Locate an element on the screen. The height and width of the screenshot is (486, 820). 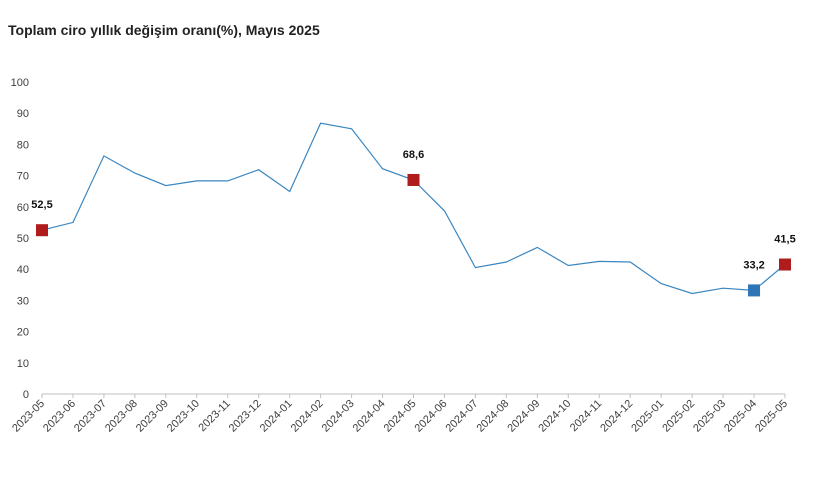
x-tick-label: 2025-04 is located at coordinates (740, 416).